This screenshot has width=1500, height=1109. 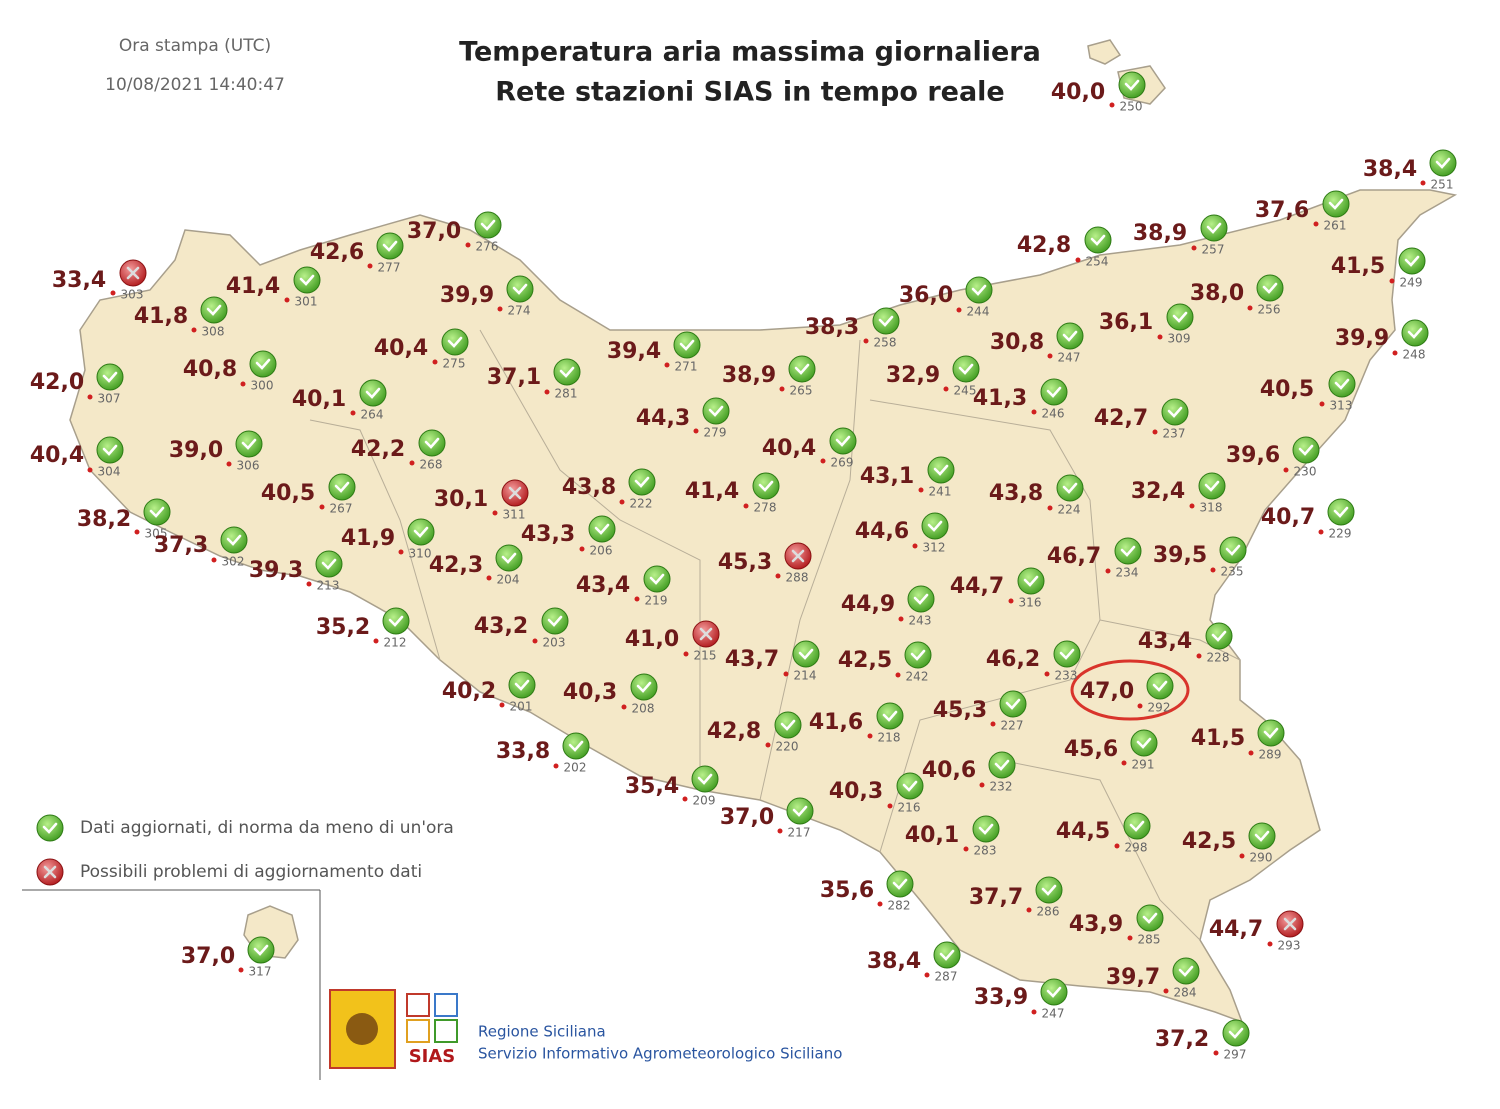 I want to click on station: 284 39,7, so click(x=1153, y=978).